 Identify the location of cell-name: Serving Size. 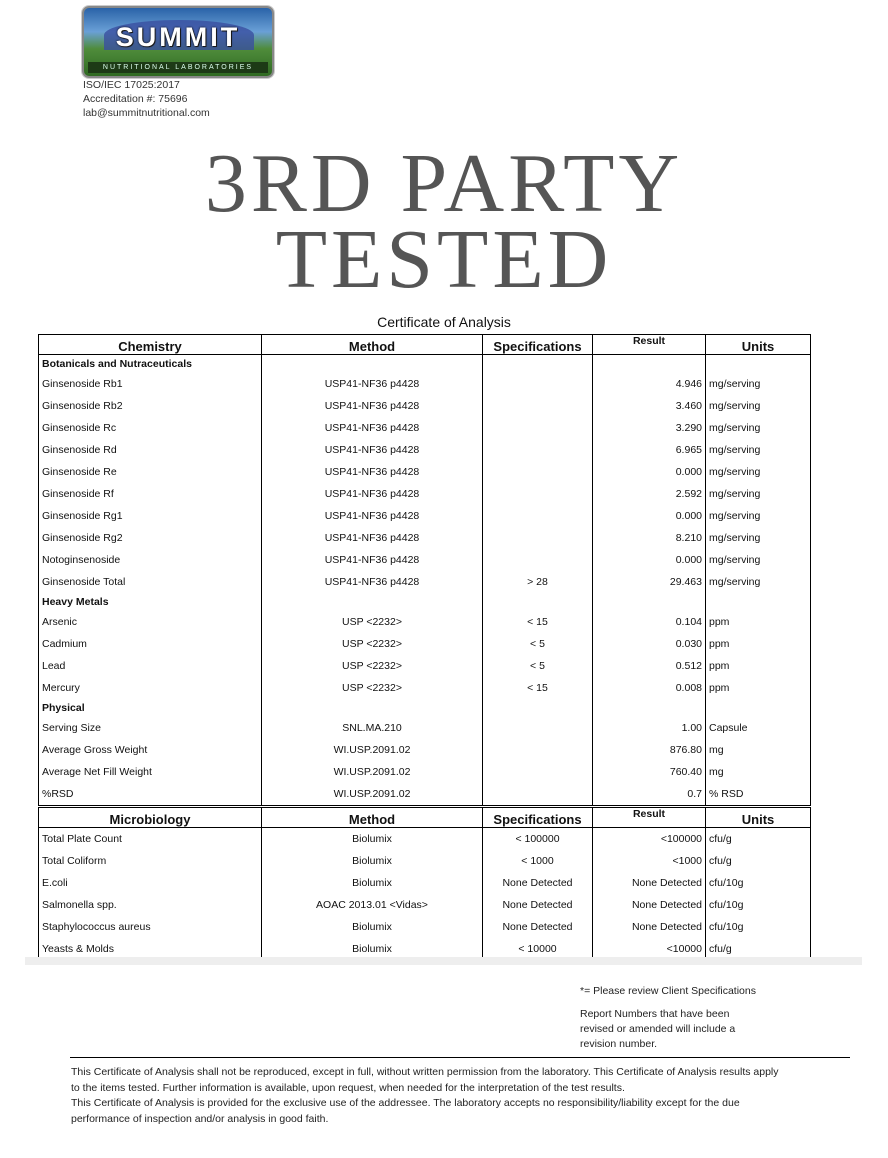
(71, 728).